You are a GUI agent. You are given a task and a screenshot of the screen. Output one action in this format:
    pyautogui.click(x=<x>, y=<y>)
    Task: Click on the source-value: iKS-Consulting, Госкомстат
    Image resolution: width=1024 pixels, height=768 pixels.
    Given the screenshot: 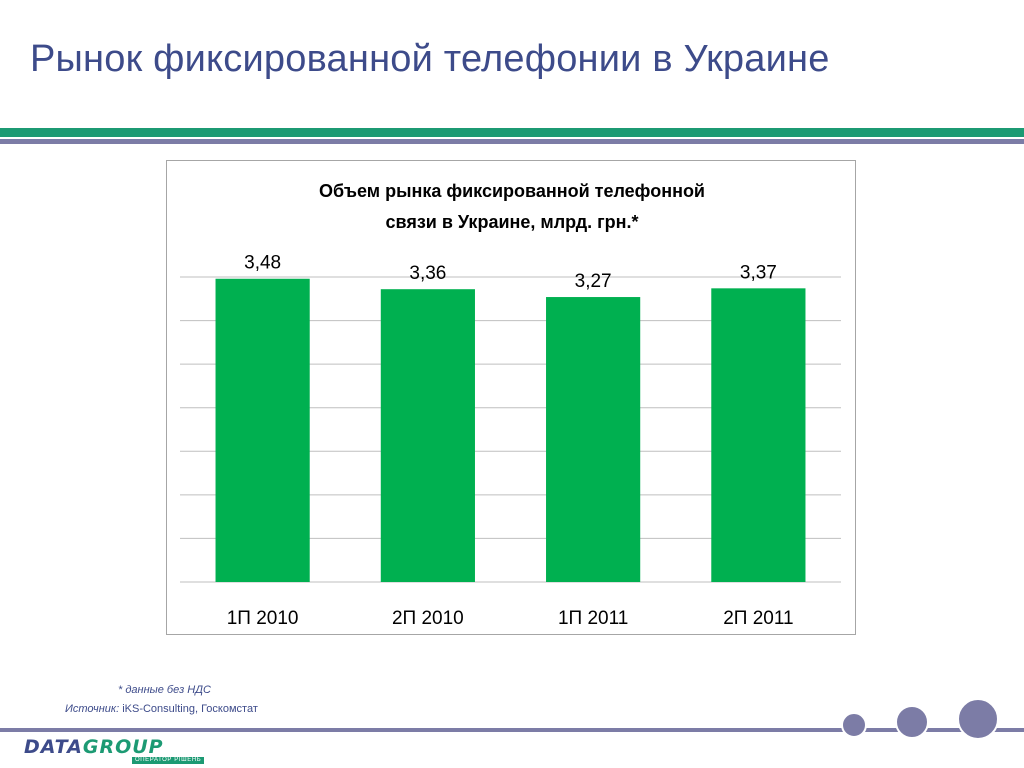 What is the action you would take?
    pyautogui.click(x=188, y=709)
    